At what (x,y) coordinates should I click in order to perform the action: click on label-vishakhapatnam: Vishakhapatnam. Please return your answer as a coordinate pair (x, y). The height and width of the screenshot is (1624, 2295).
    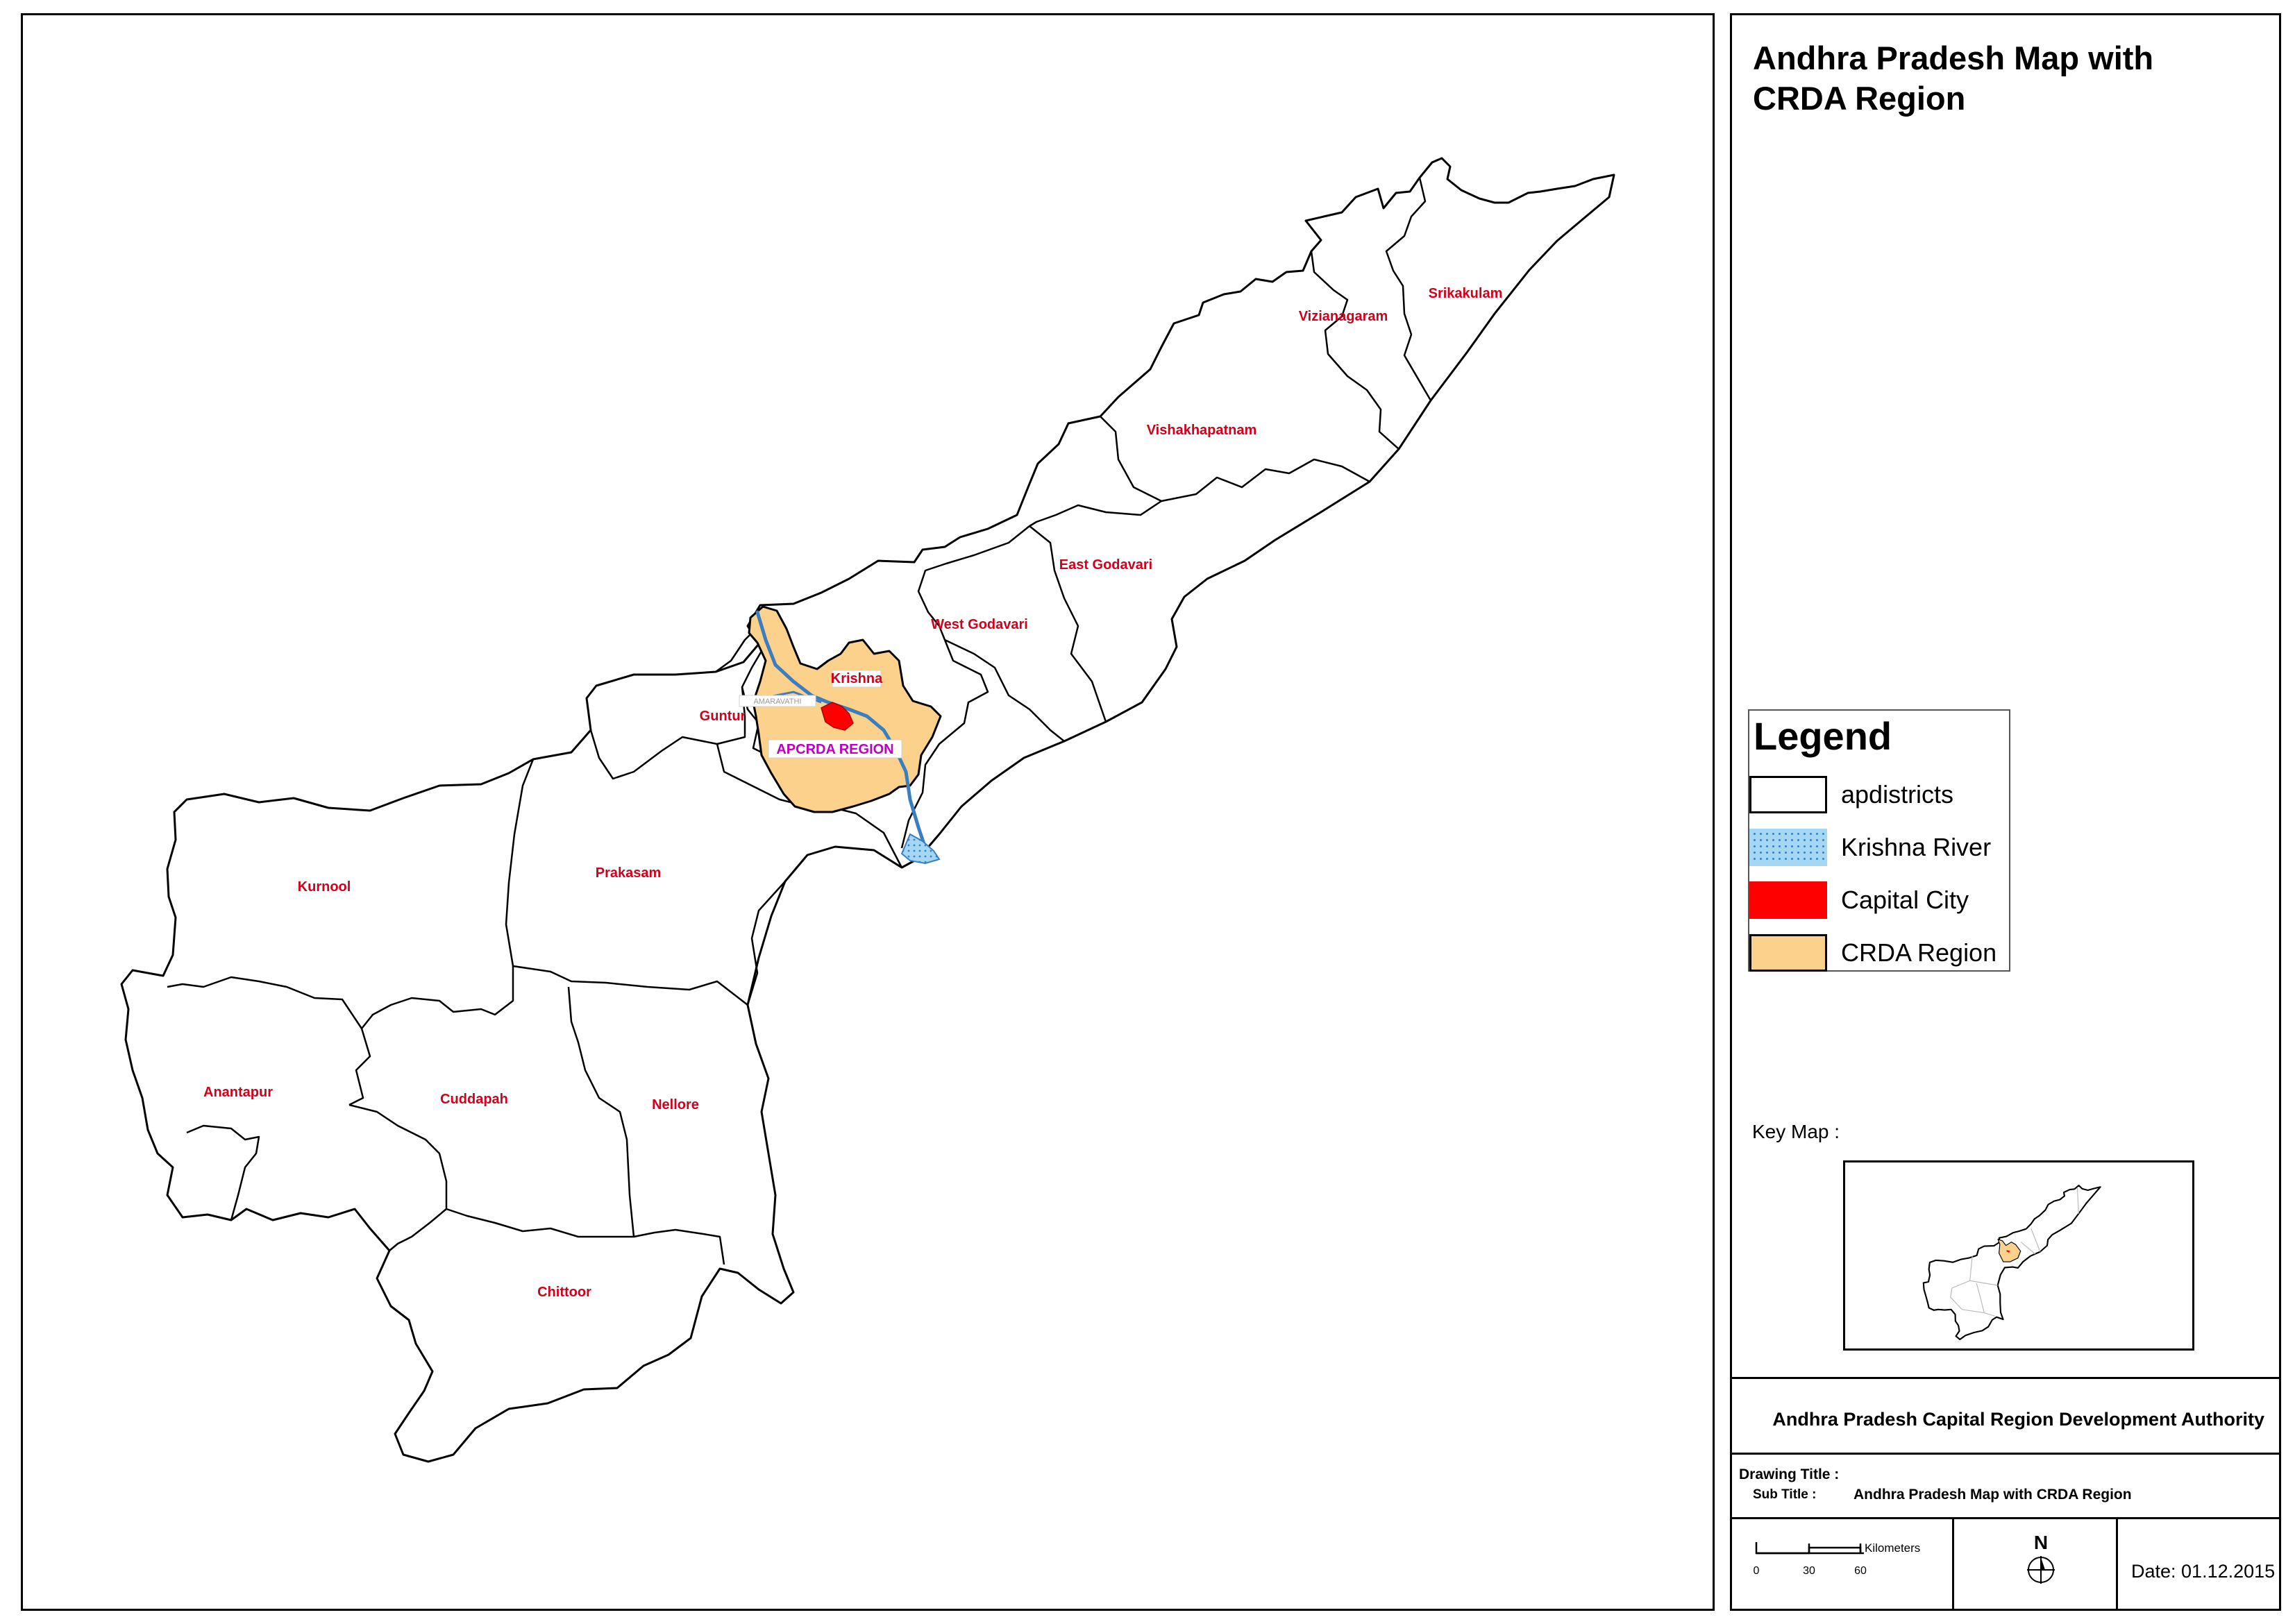
    Looking at the image, I should click on (1202, 430).